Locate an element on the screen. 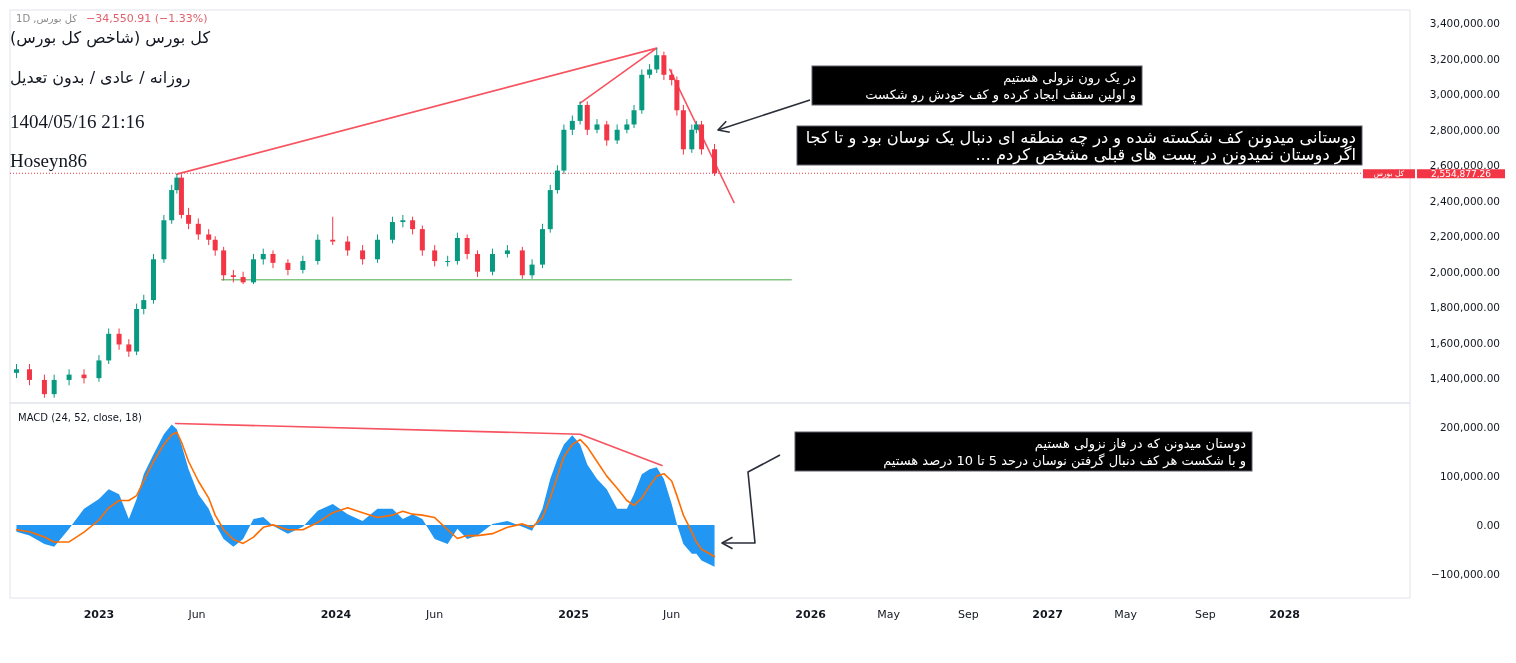 This screenshot has width=1516, height=663. y-tick-label: 0.00 is located at coordinates (1488, 524).